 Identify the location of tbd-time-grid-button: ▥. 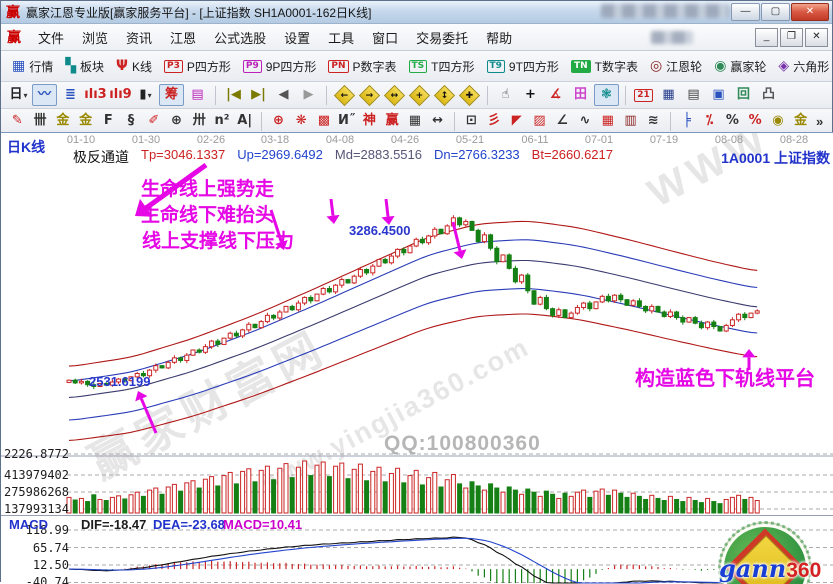
(630, 121).